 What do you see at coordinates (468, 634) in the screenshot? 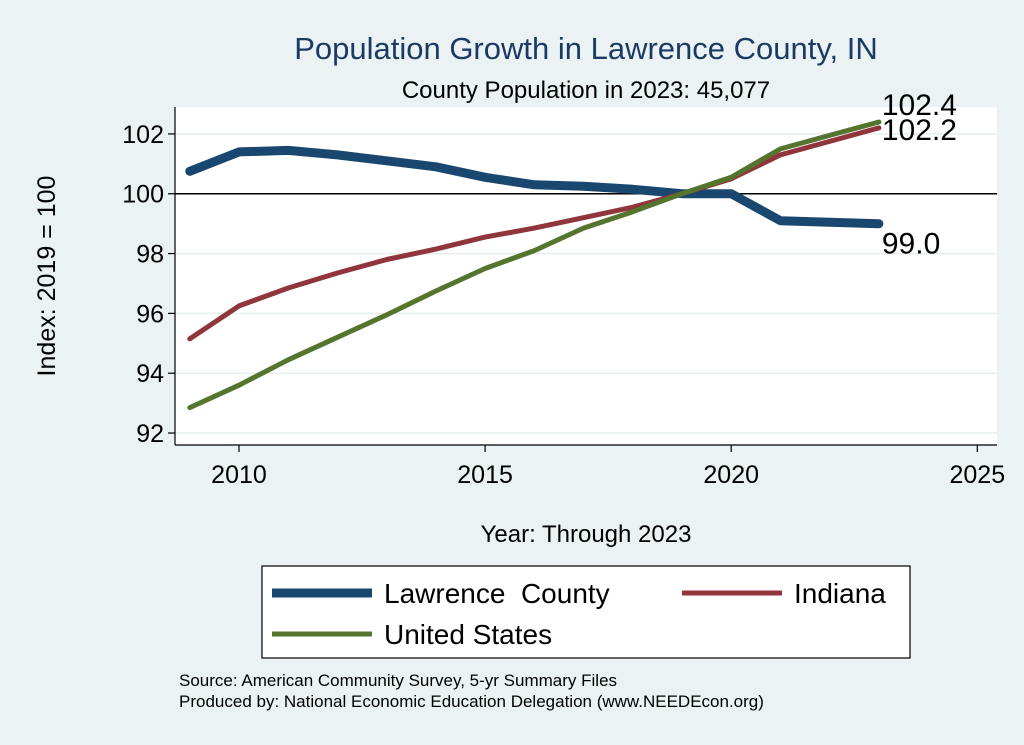
I see `legend-label-3: United States` at bounding box center [468, 634].